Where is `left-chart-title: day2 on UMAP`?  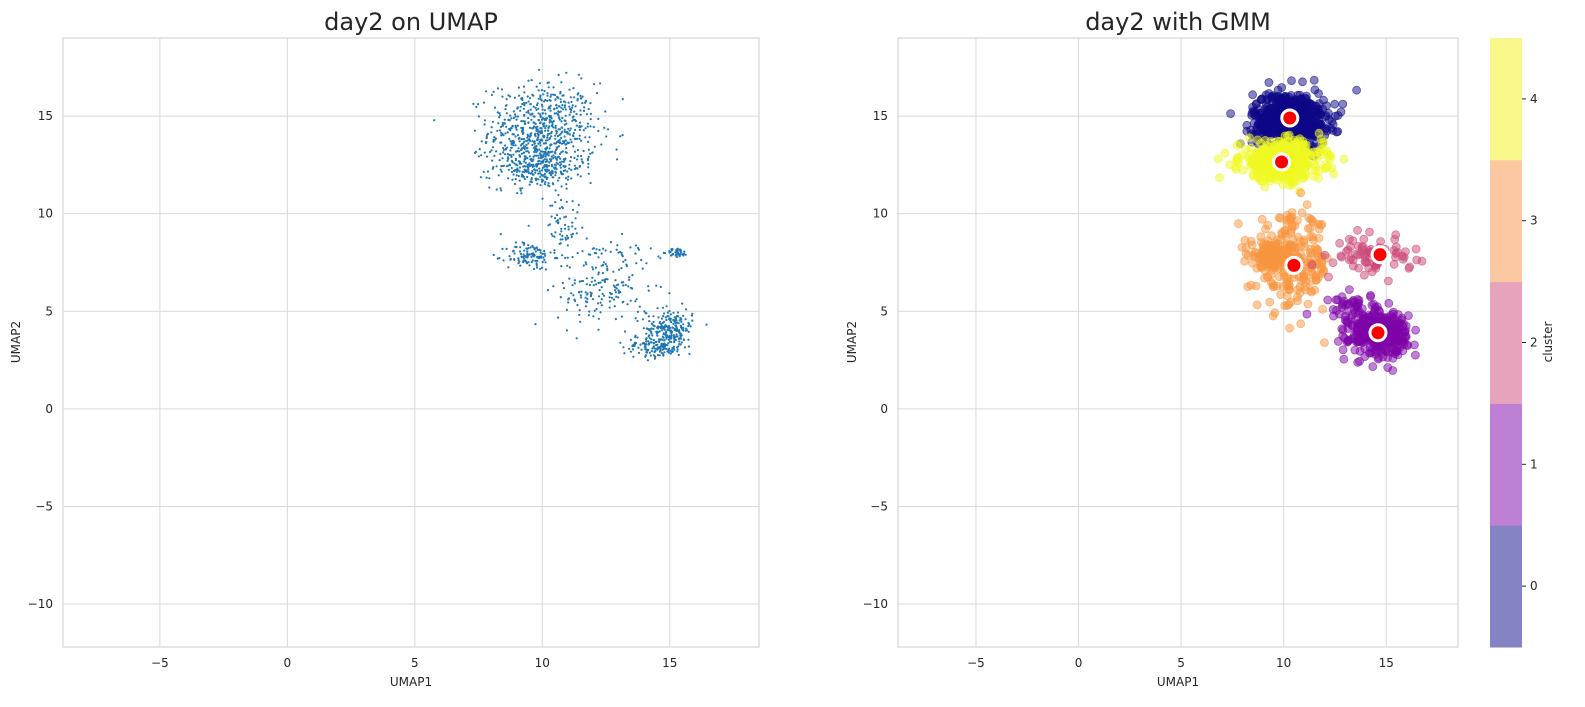
left-chart-title: day2 on UMAP is located at coordinates (411, 22).